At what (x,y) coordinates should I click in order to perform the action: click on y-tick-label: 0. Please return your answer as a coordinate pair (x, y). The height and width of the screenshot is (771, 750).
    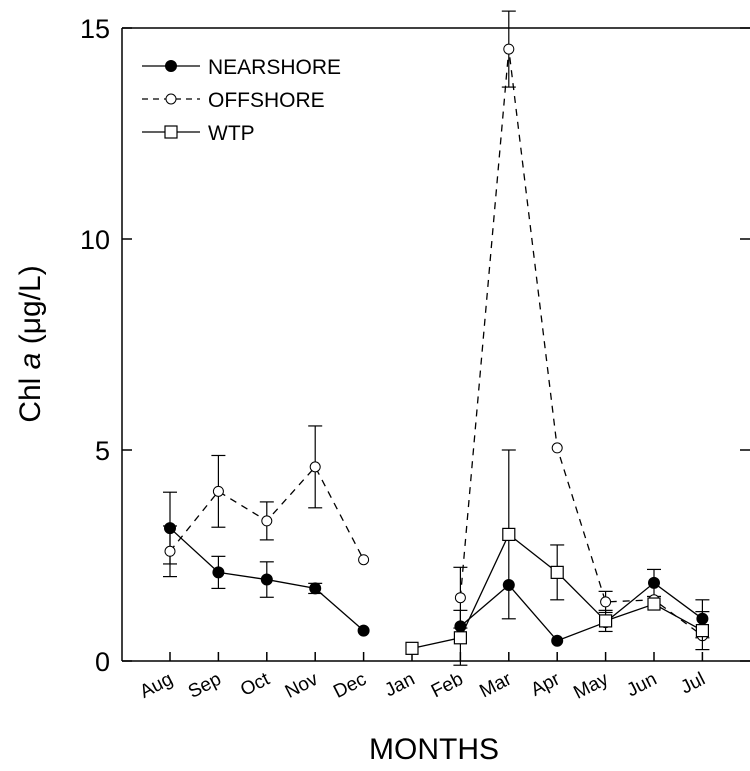
    Looking at the image, I should click on (102, 662).